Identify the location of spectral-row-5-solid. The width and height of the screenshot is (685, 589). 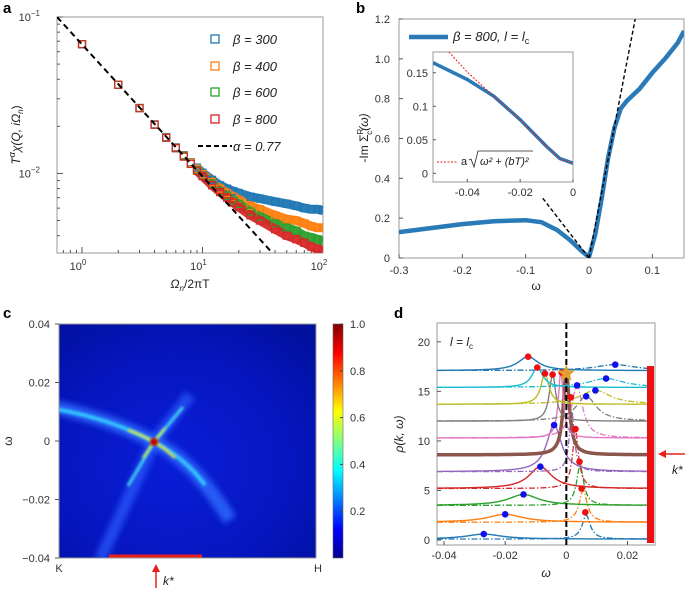
(544, 413).